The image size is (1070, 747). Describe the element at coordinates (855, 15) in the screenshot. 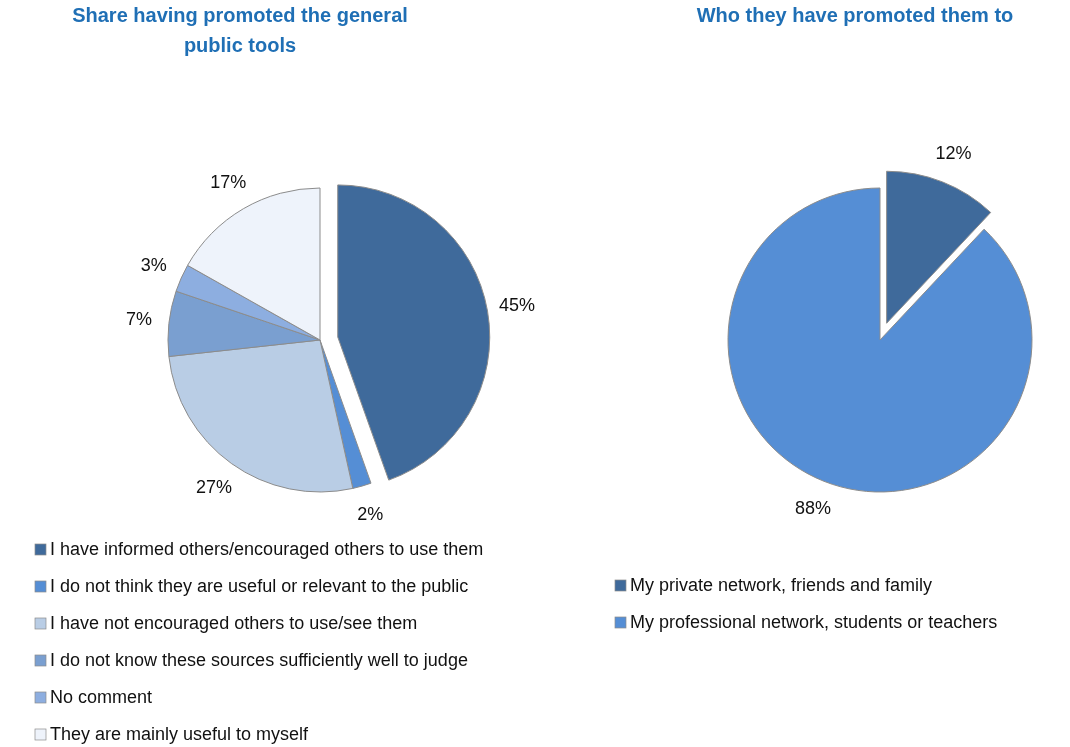

I see `chart-title: Who they have promoted them to` at that location.